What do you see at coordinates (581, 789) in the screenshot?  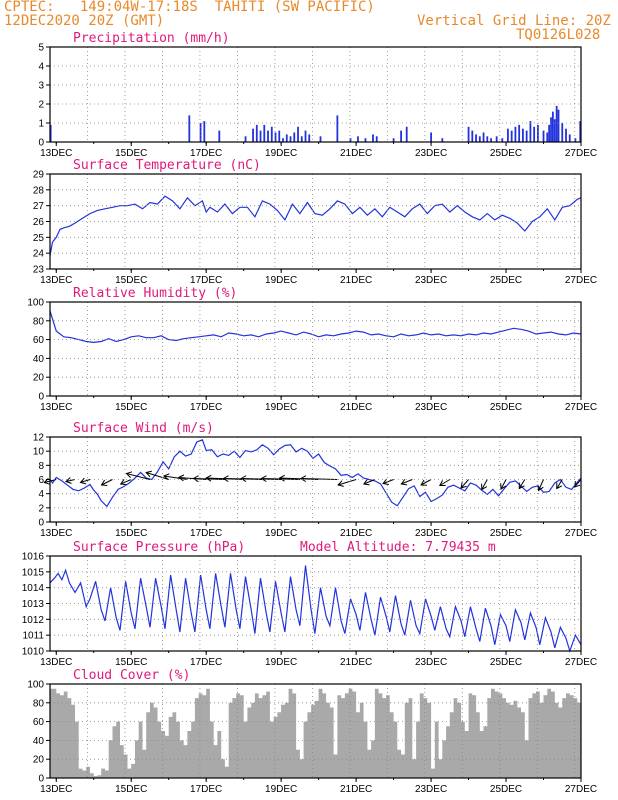 I see `x-tick-label: 27DEC` at bounding box center [581, 789].